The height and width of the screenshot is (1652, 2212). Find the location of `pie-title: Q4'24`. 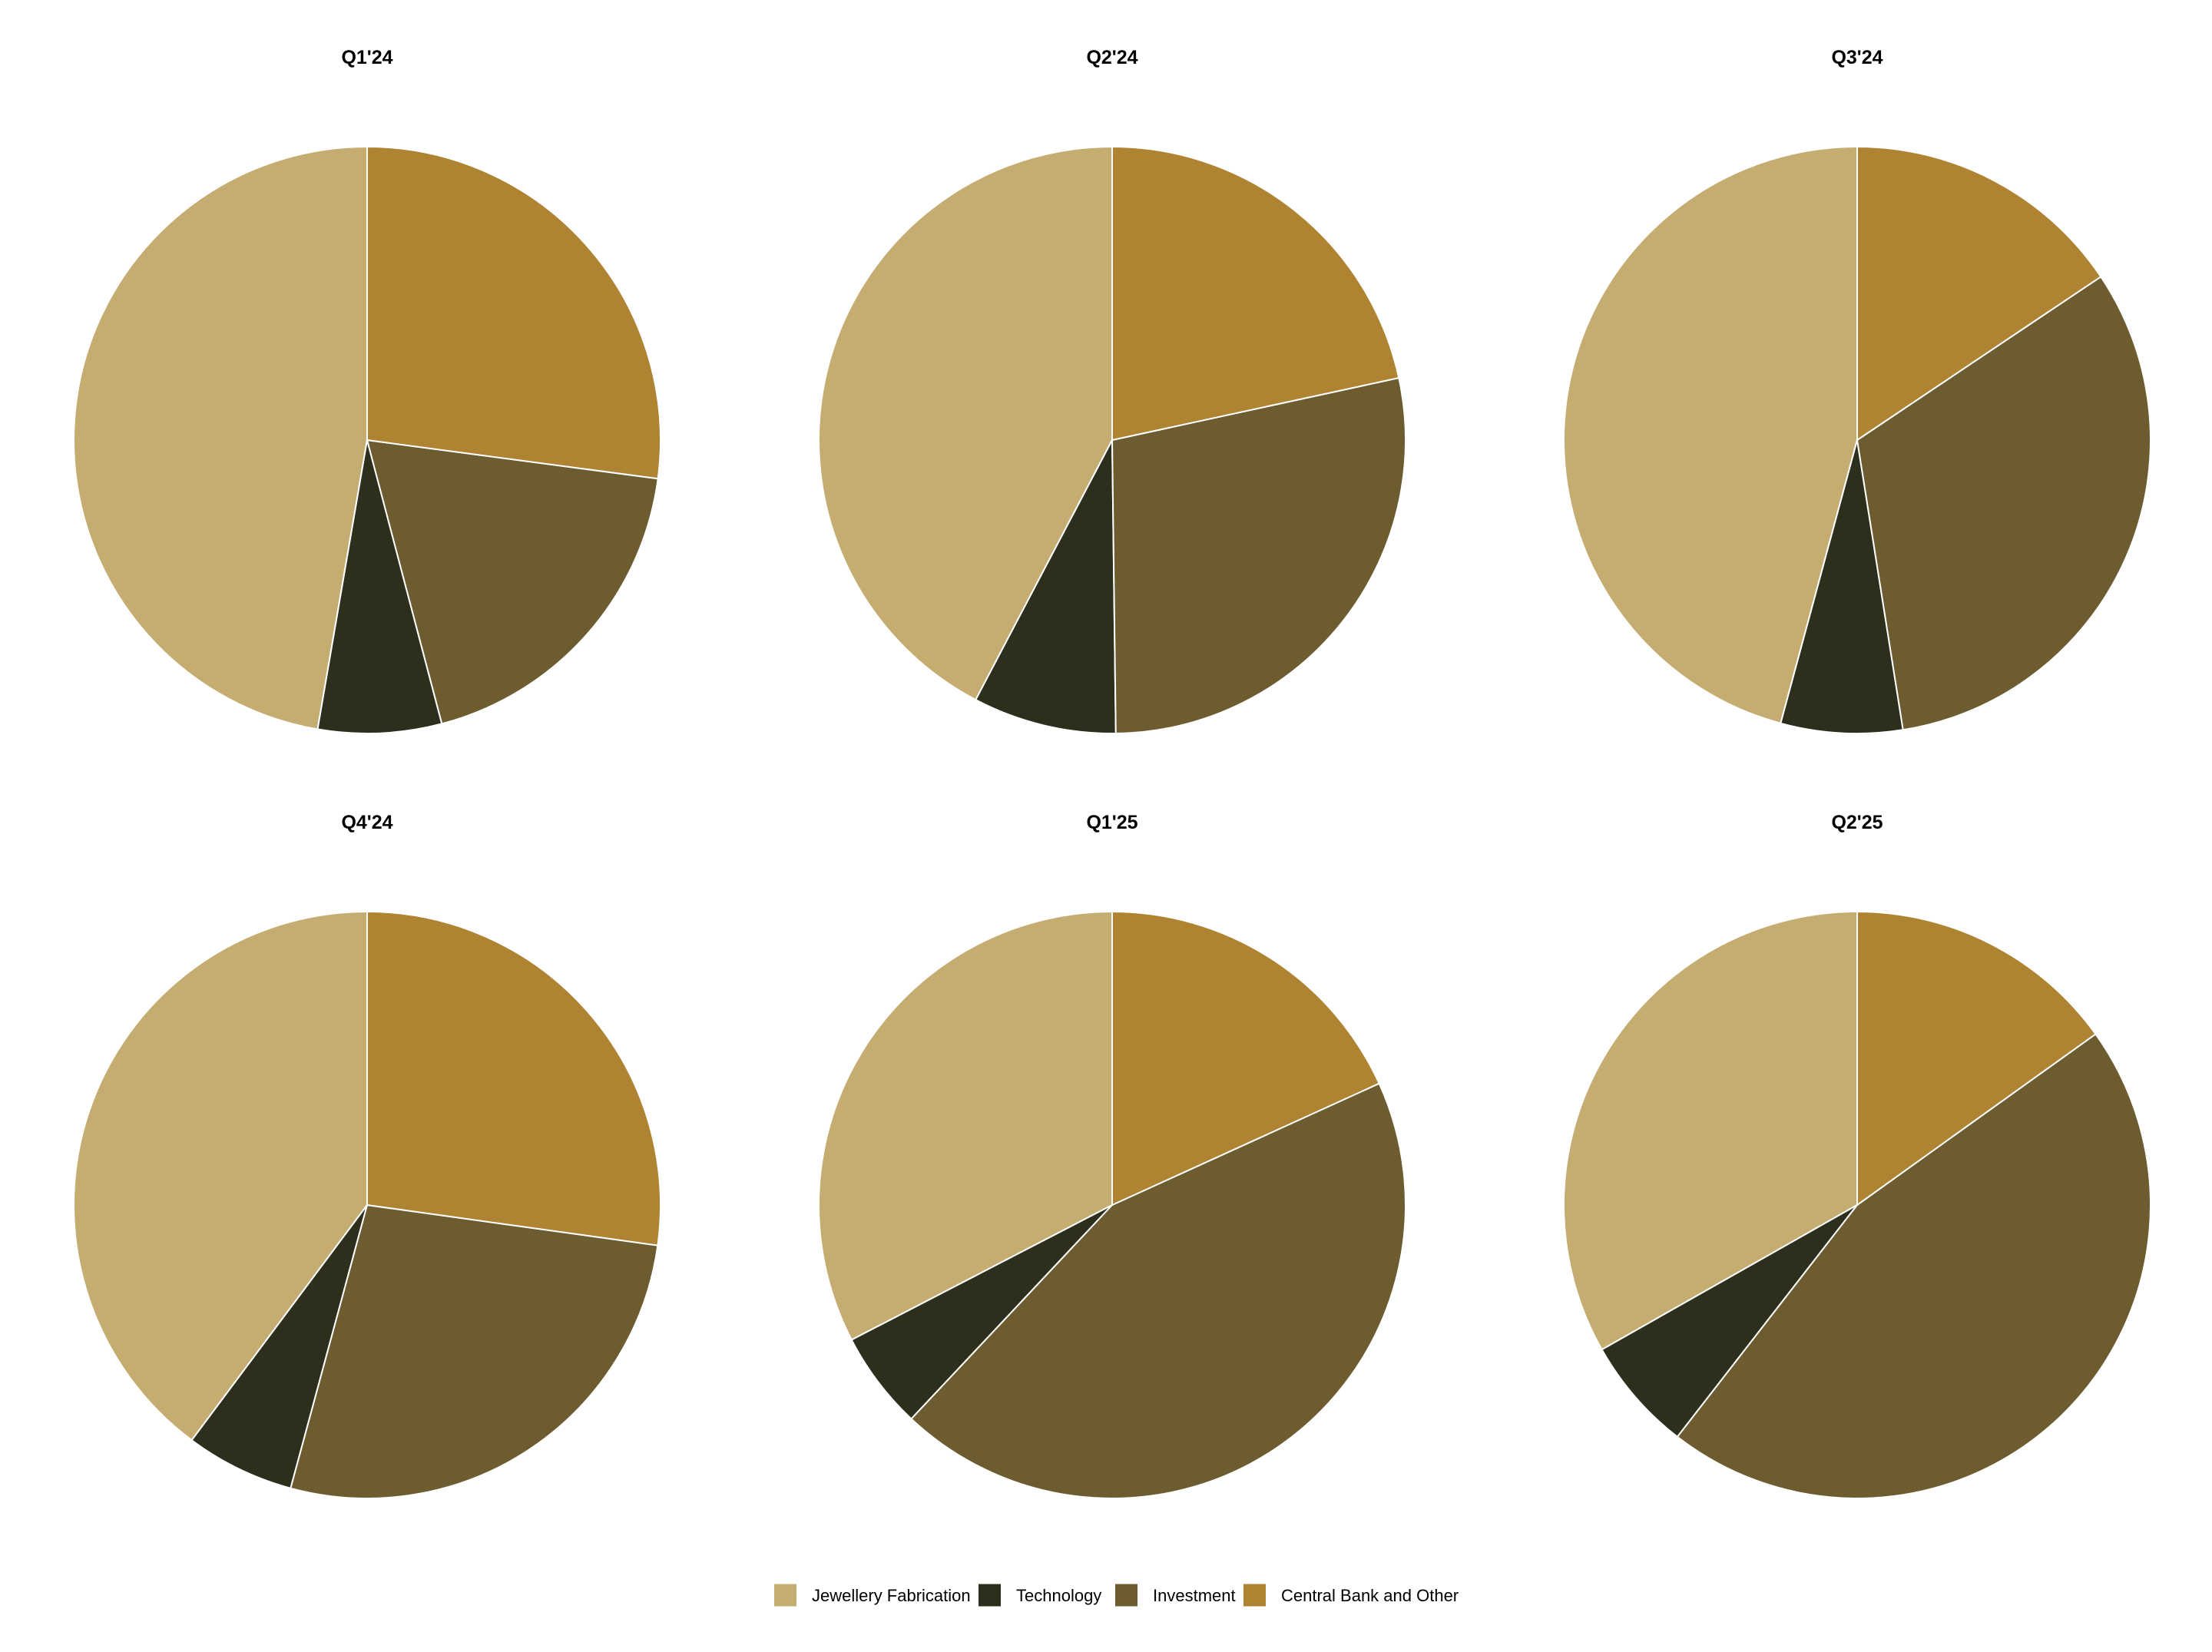

pie-title: Q4'24 is located at coordinates (367, 823).